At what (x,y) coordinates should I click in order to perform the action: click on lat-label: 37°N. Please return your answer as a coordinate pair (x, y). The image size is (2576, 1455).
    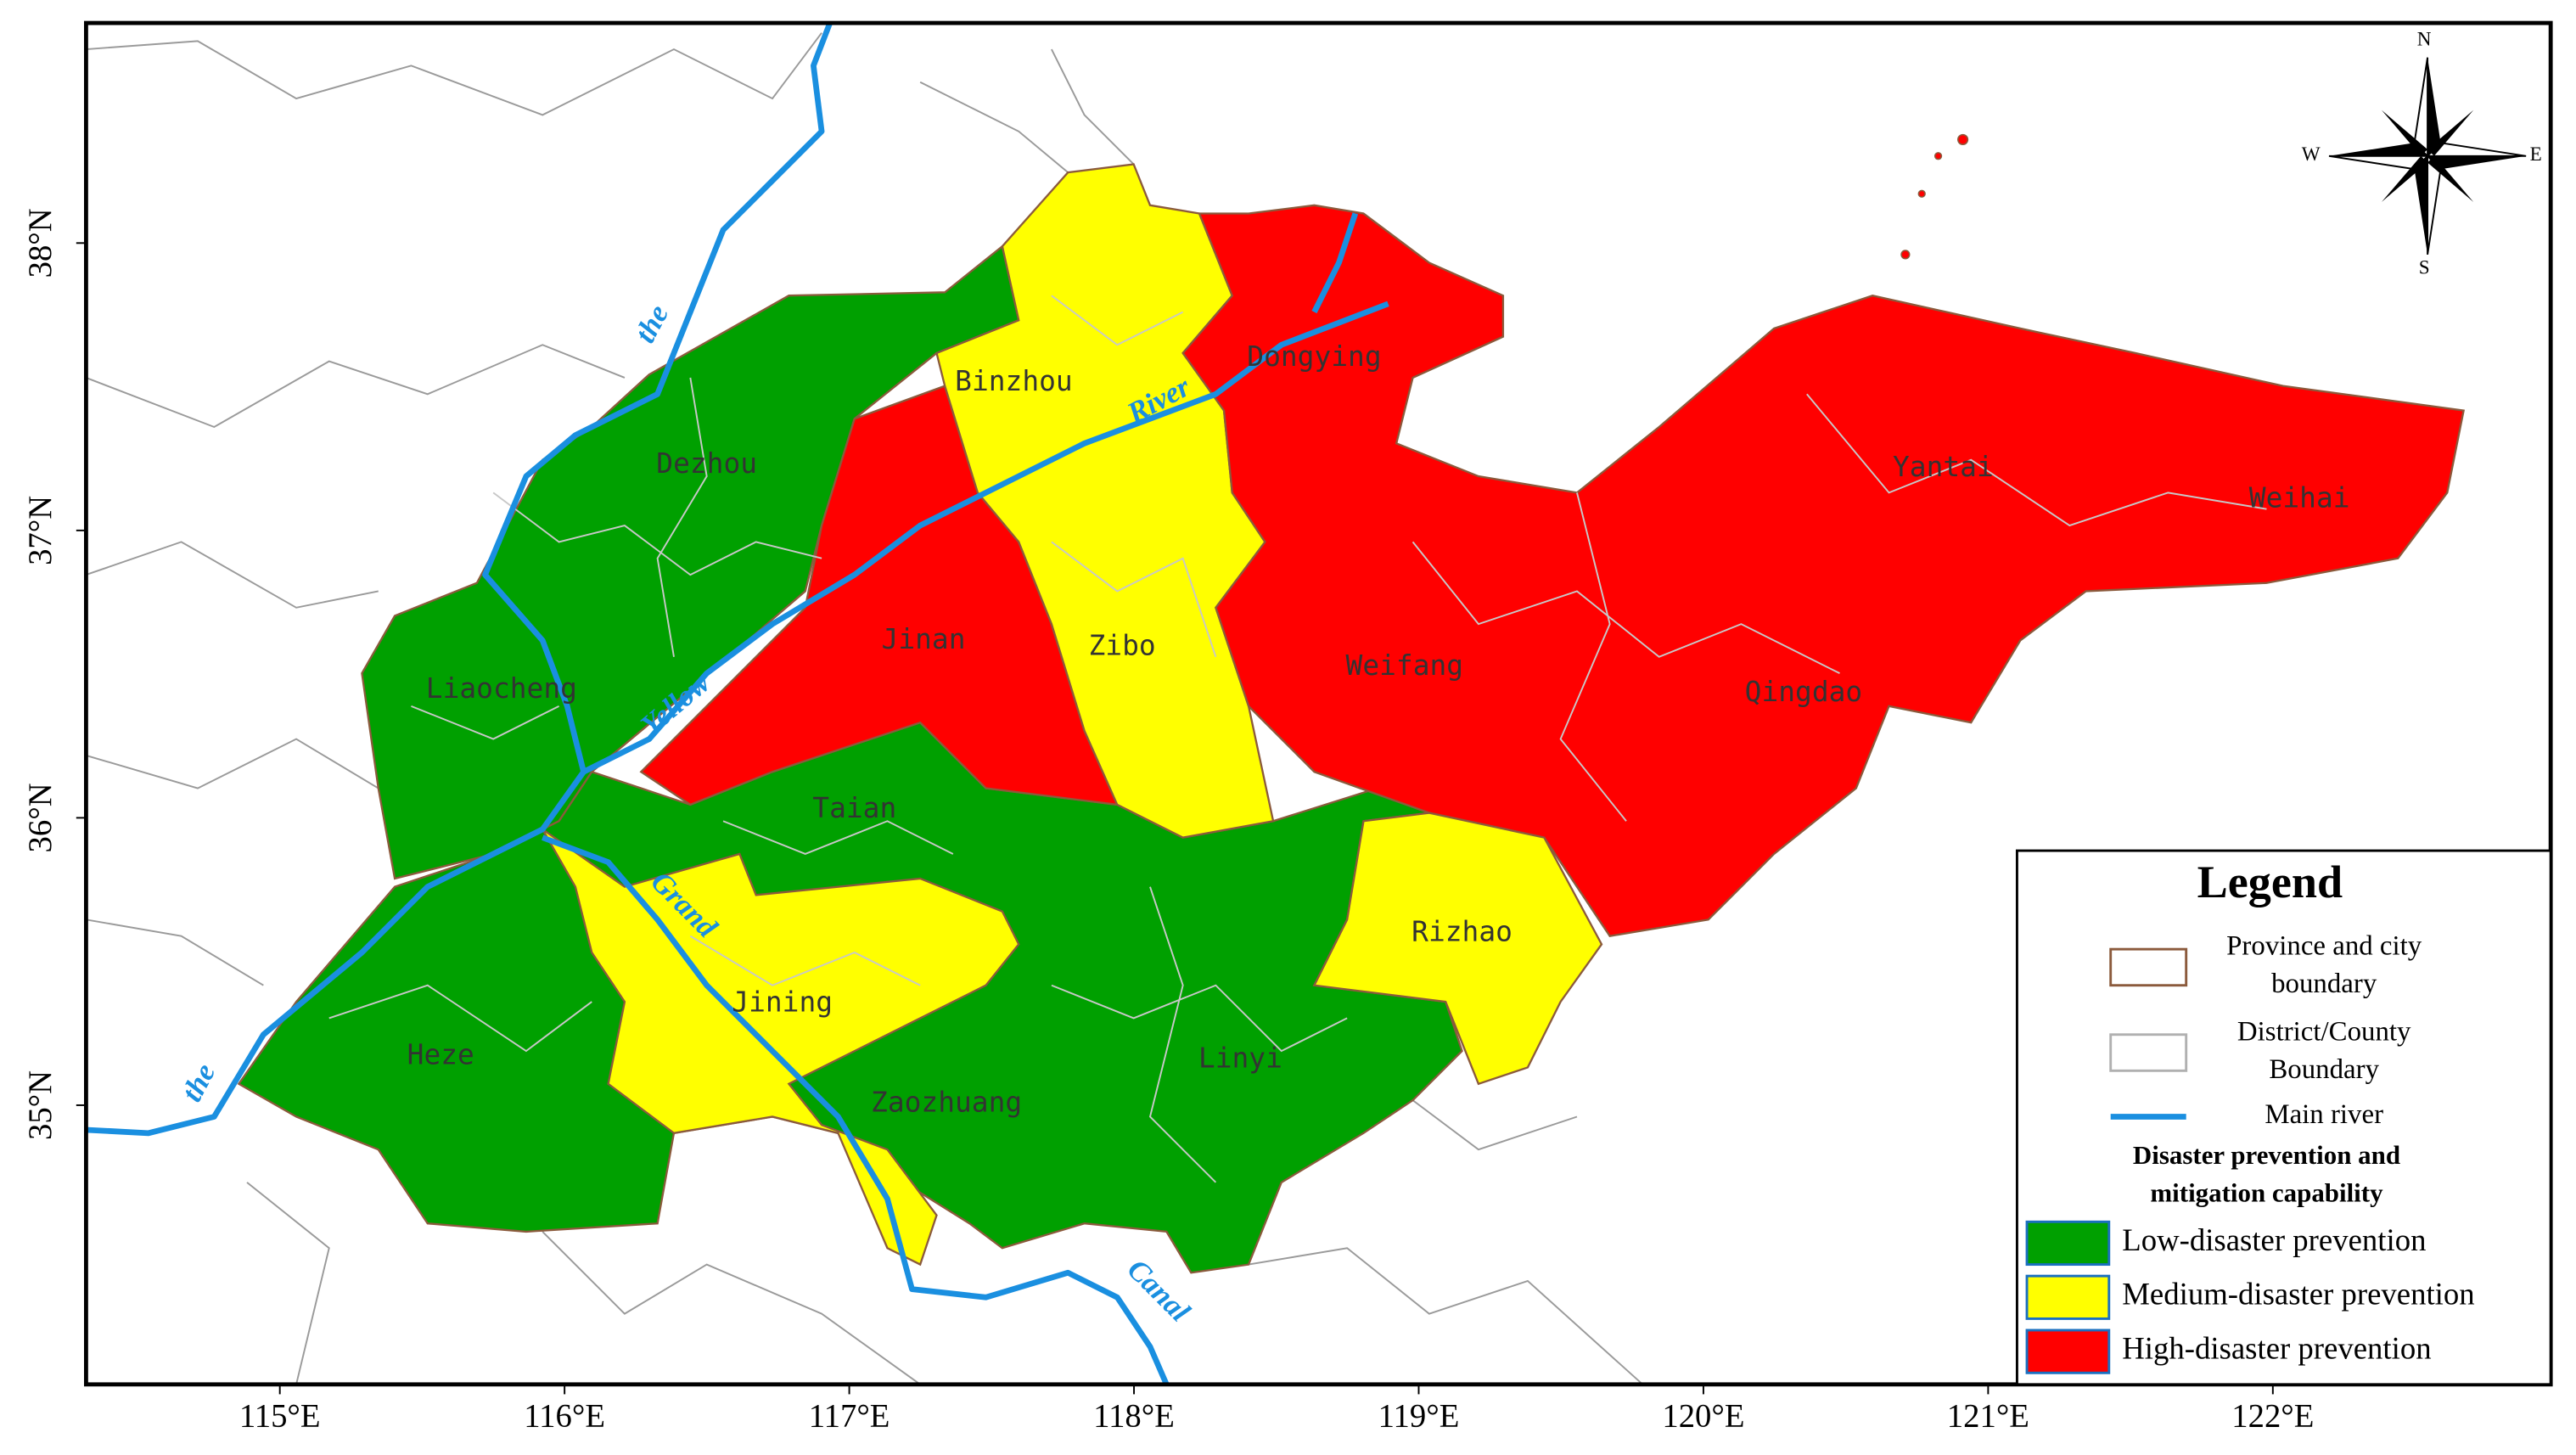
    Looking at the image, I should click on (41, 530).